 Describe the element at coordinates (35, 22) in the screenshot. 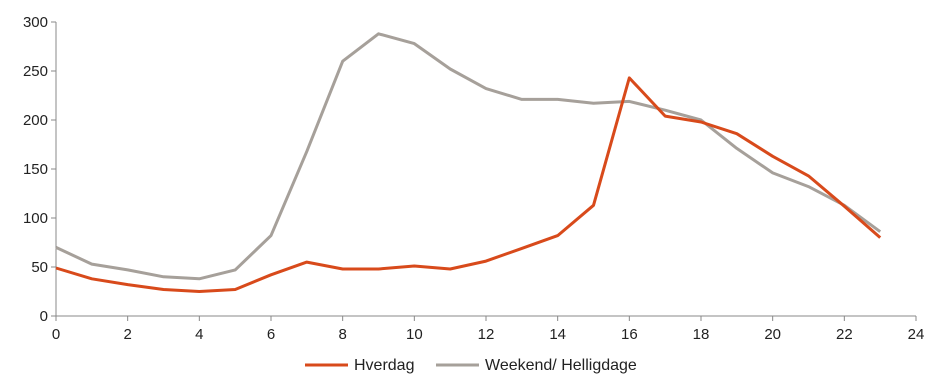

I see `y-tick-label: 300` at that location.